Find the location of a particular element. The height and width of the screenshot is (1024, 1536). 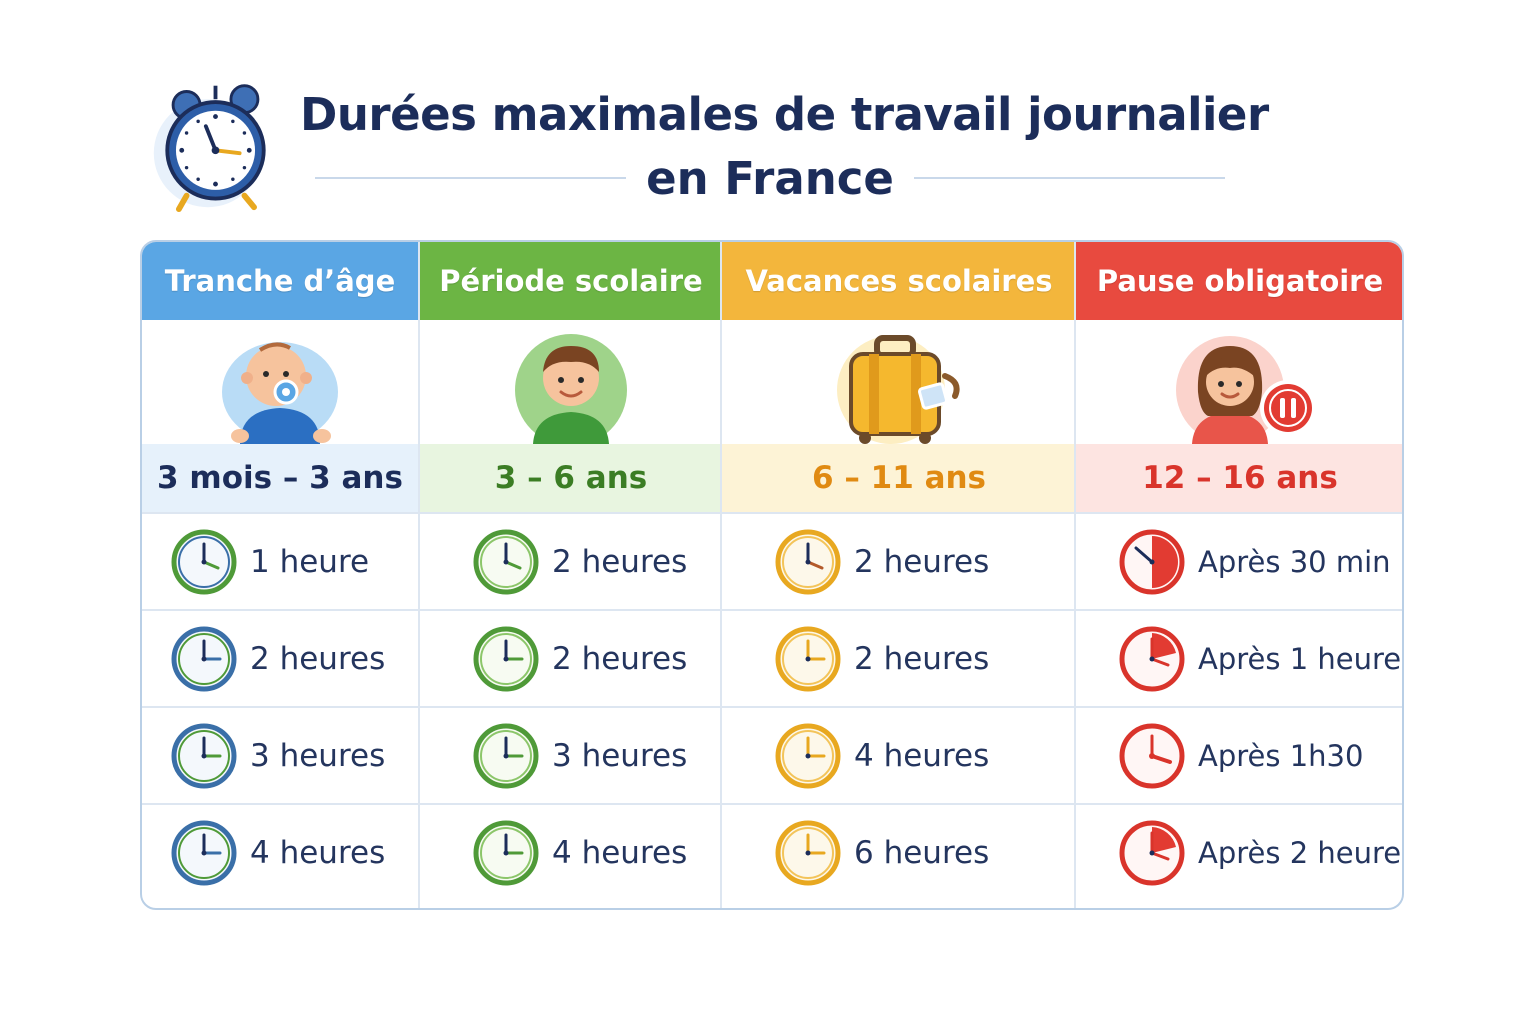

boy-icon is located at coordinates (571, 389).